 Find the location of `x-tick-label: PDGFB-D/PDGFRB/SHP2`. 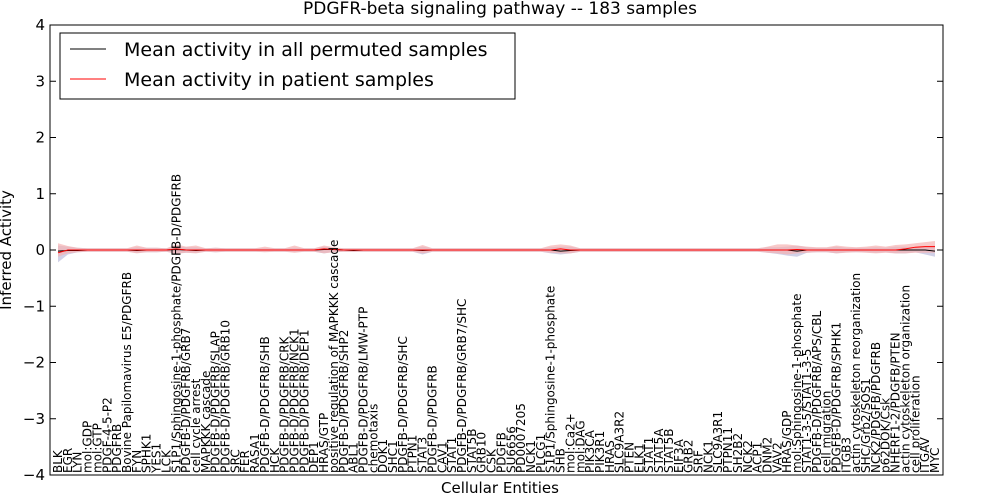

x-tick-label: PDGFB-D/PDGFRB/SHP2 is located at coordinates (344, 401).